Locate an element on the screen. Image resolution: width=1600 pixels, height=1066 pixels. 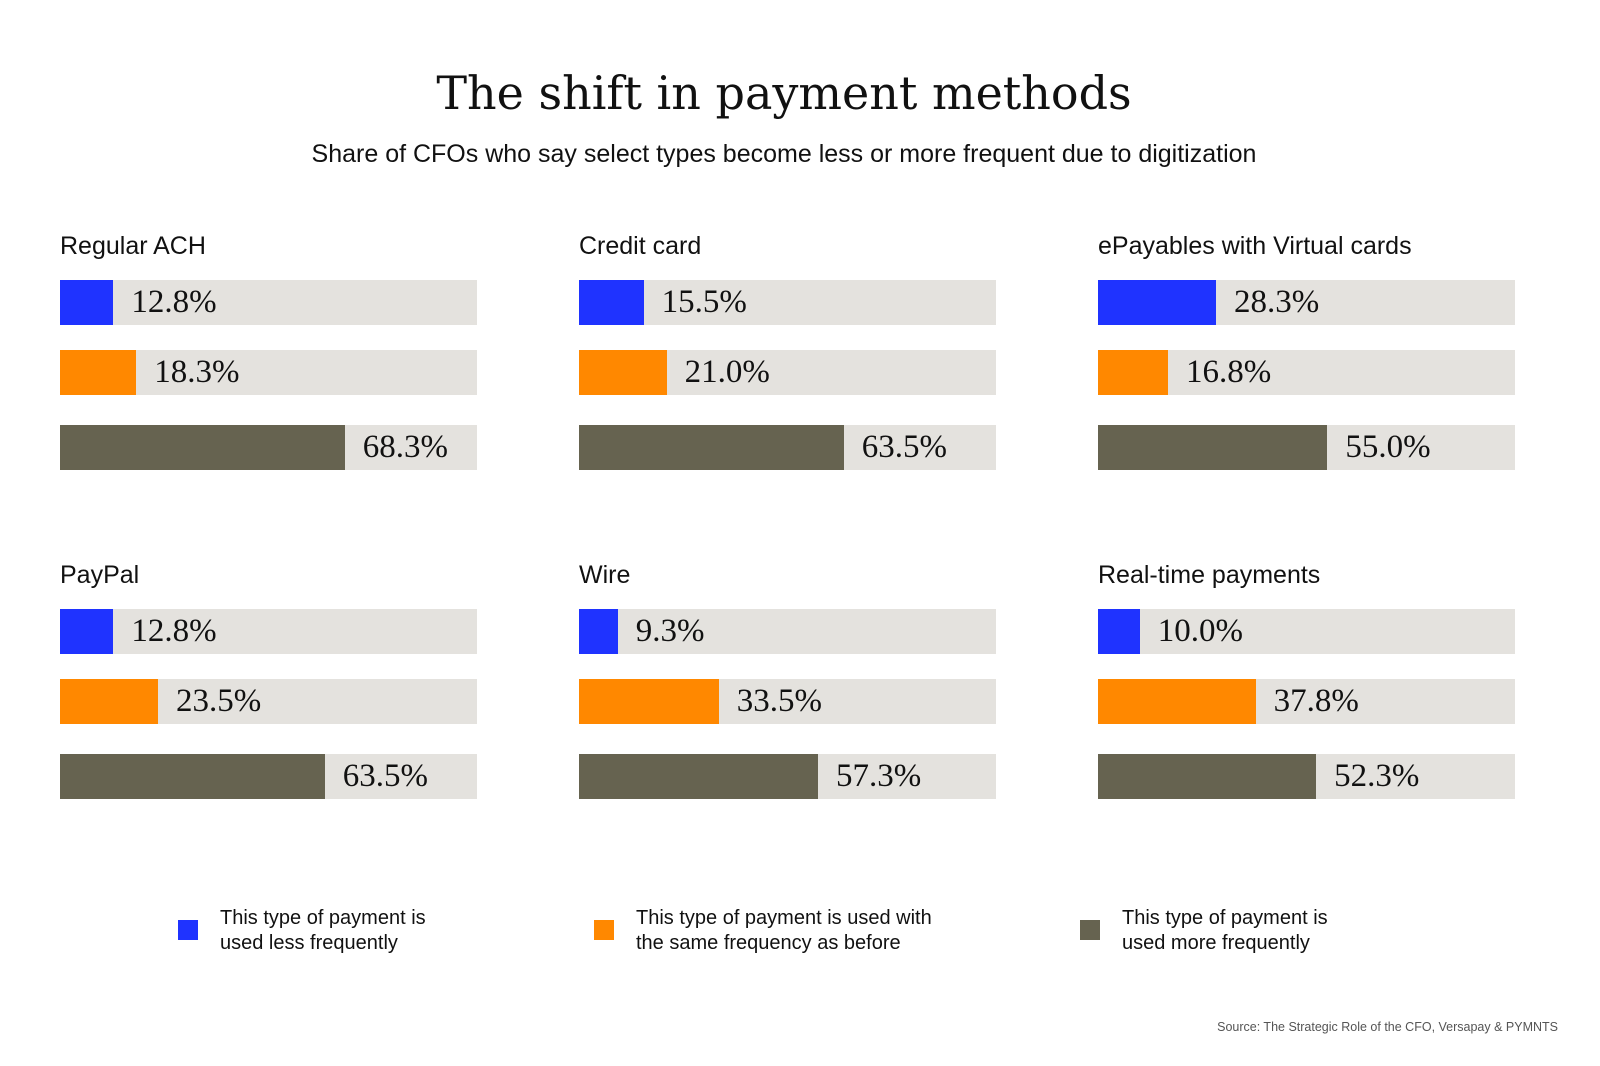
data-label: 23.5% is located at coordinates (218, 701).